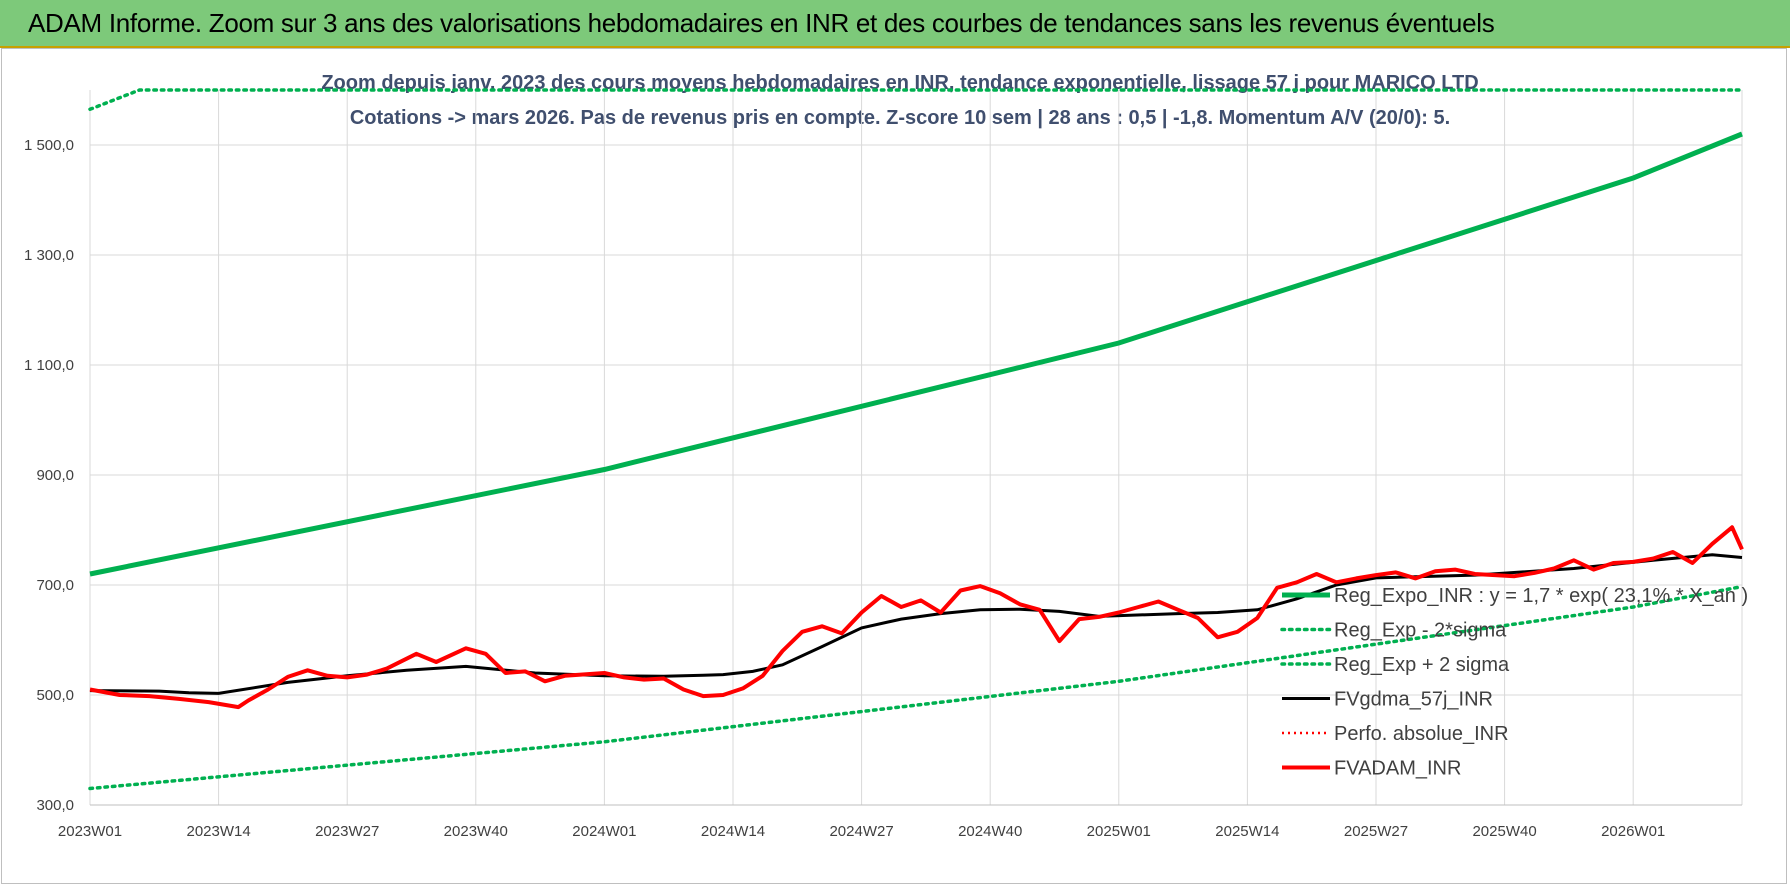 The height and width of the screenshot is (886, 1790). What do you see at coordinates (55, 695) in the screenshot?
I see `y-tick-label: 500,0` at bounding box center [55, 695].